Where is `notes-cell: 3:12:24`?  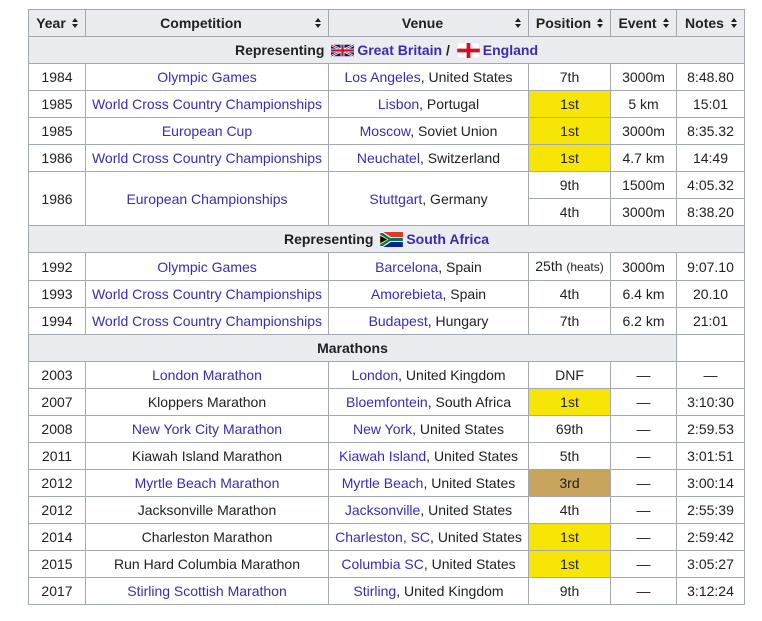 notes-cell: 3:12:24 is located at coordinates (710, 591).